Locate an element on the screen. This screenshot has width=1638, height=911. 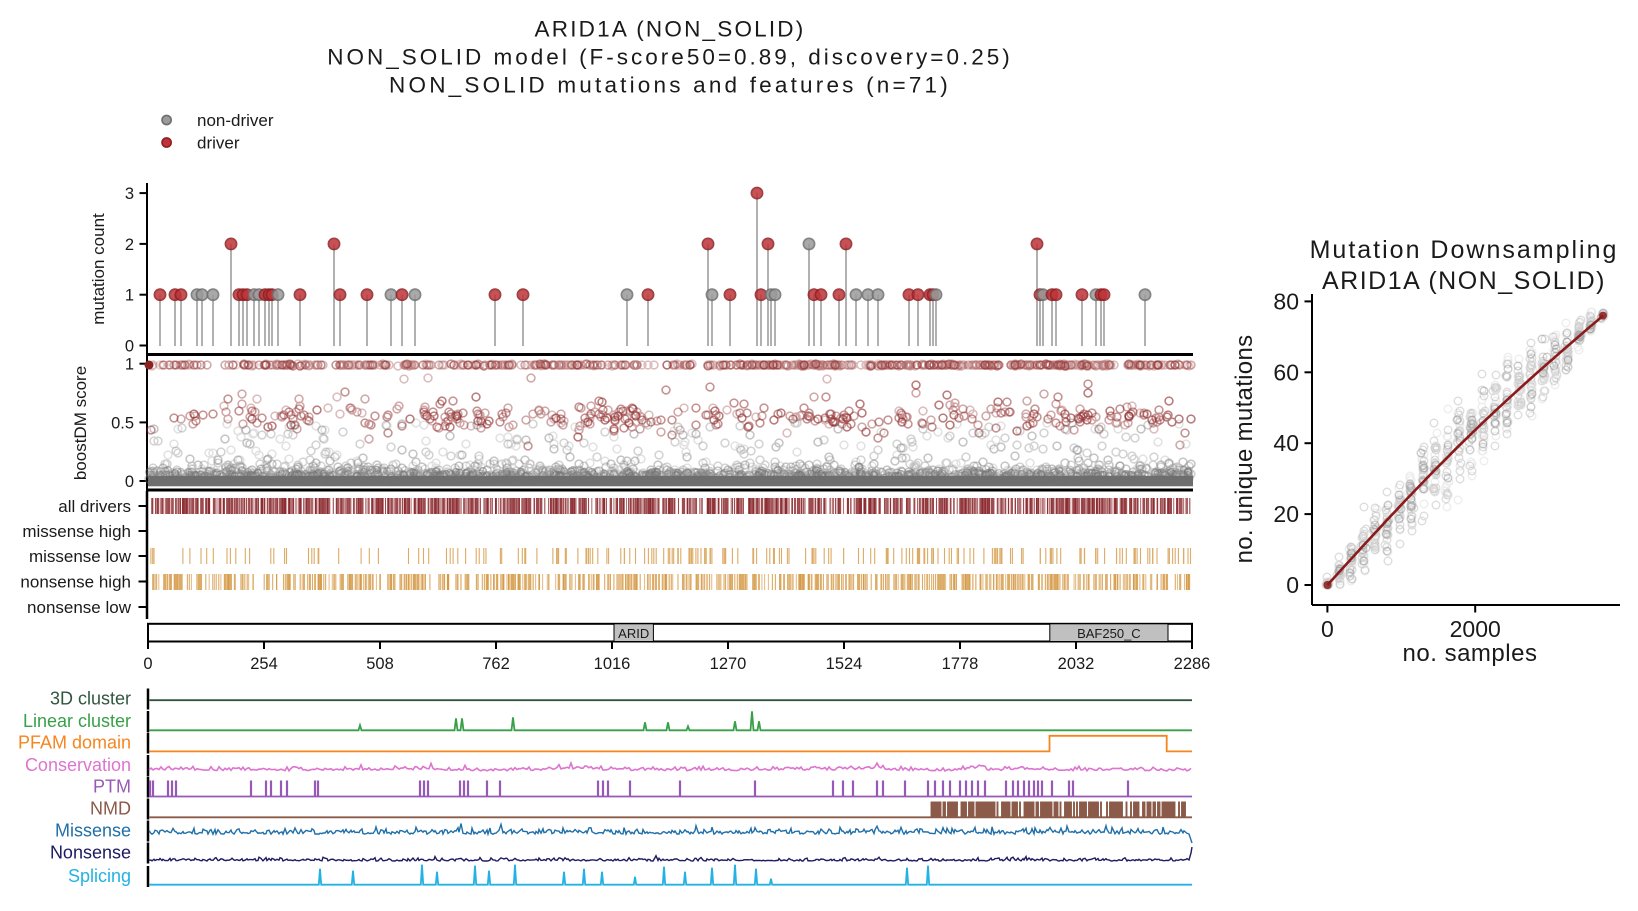
svg-text:NON_SOLID mutations and featur: NON_SOLID mutations and features (n=71) is located at coordinates (670, 85).